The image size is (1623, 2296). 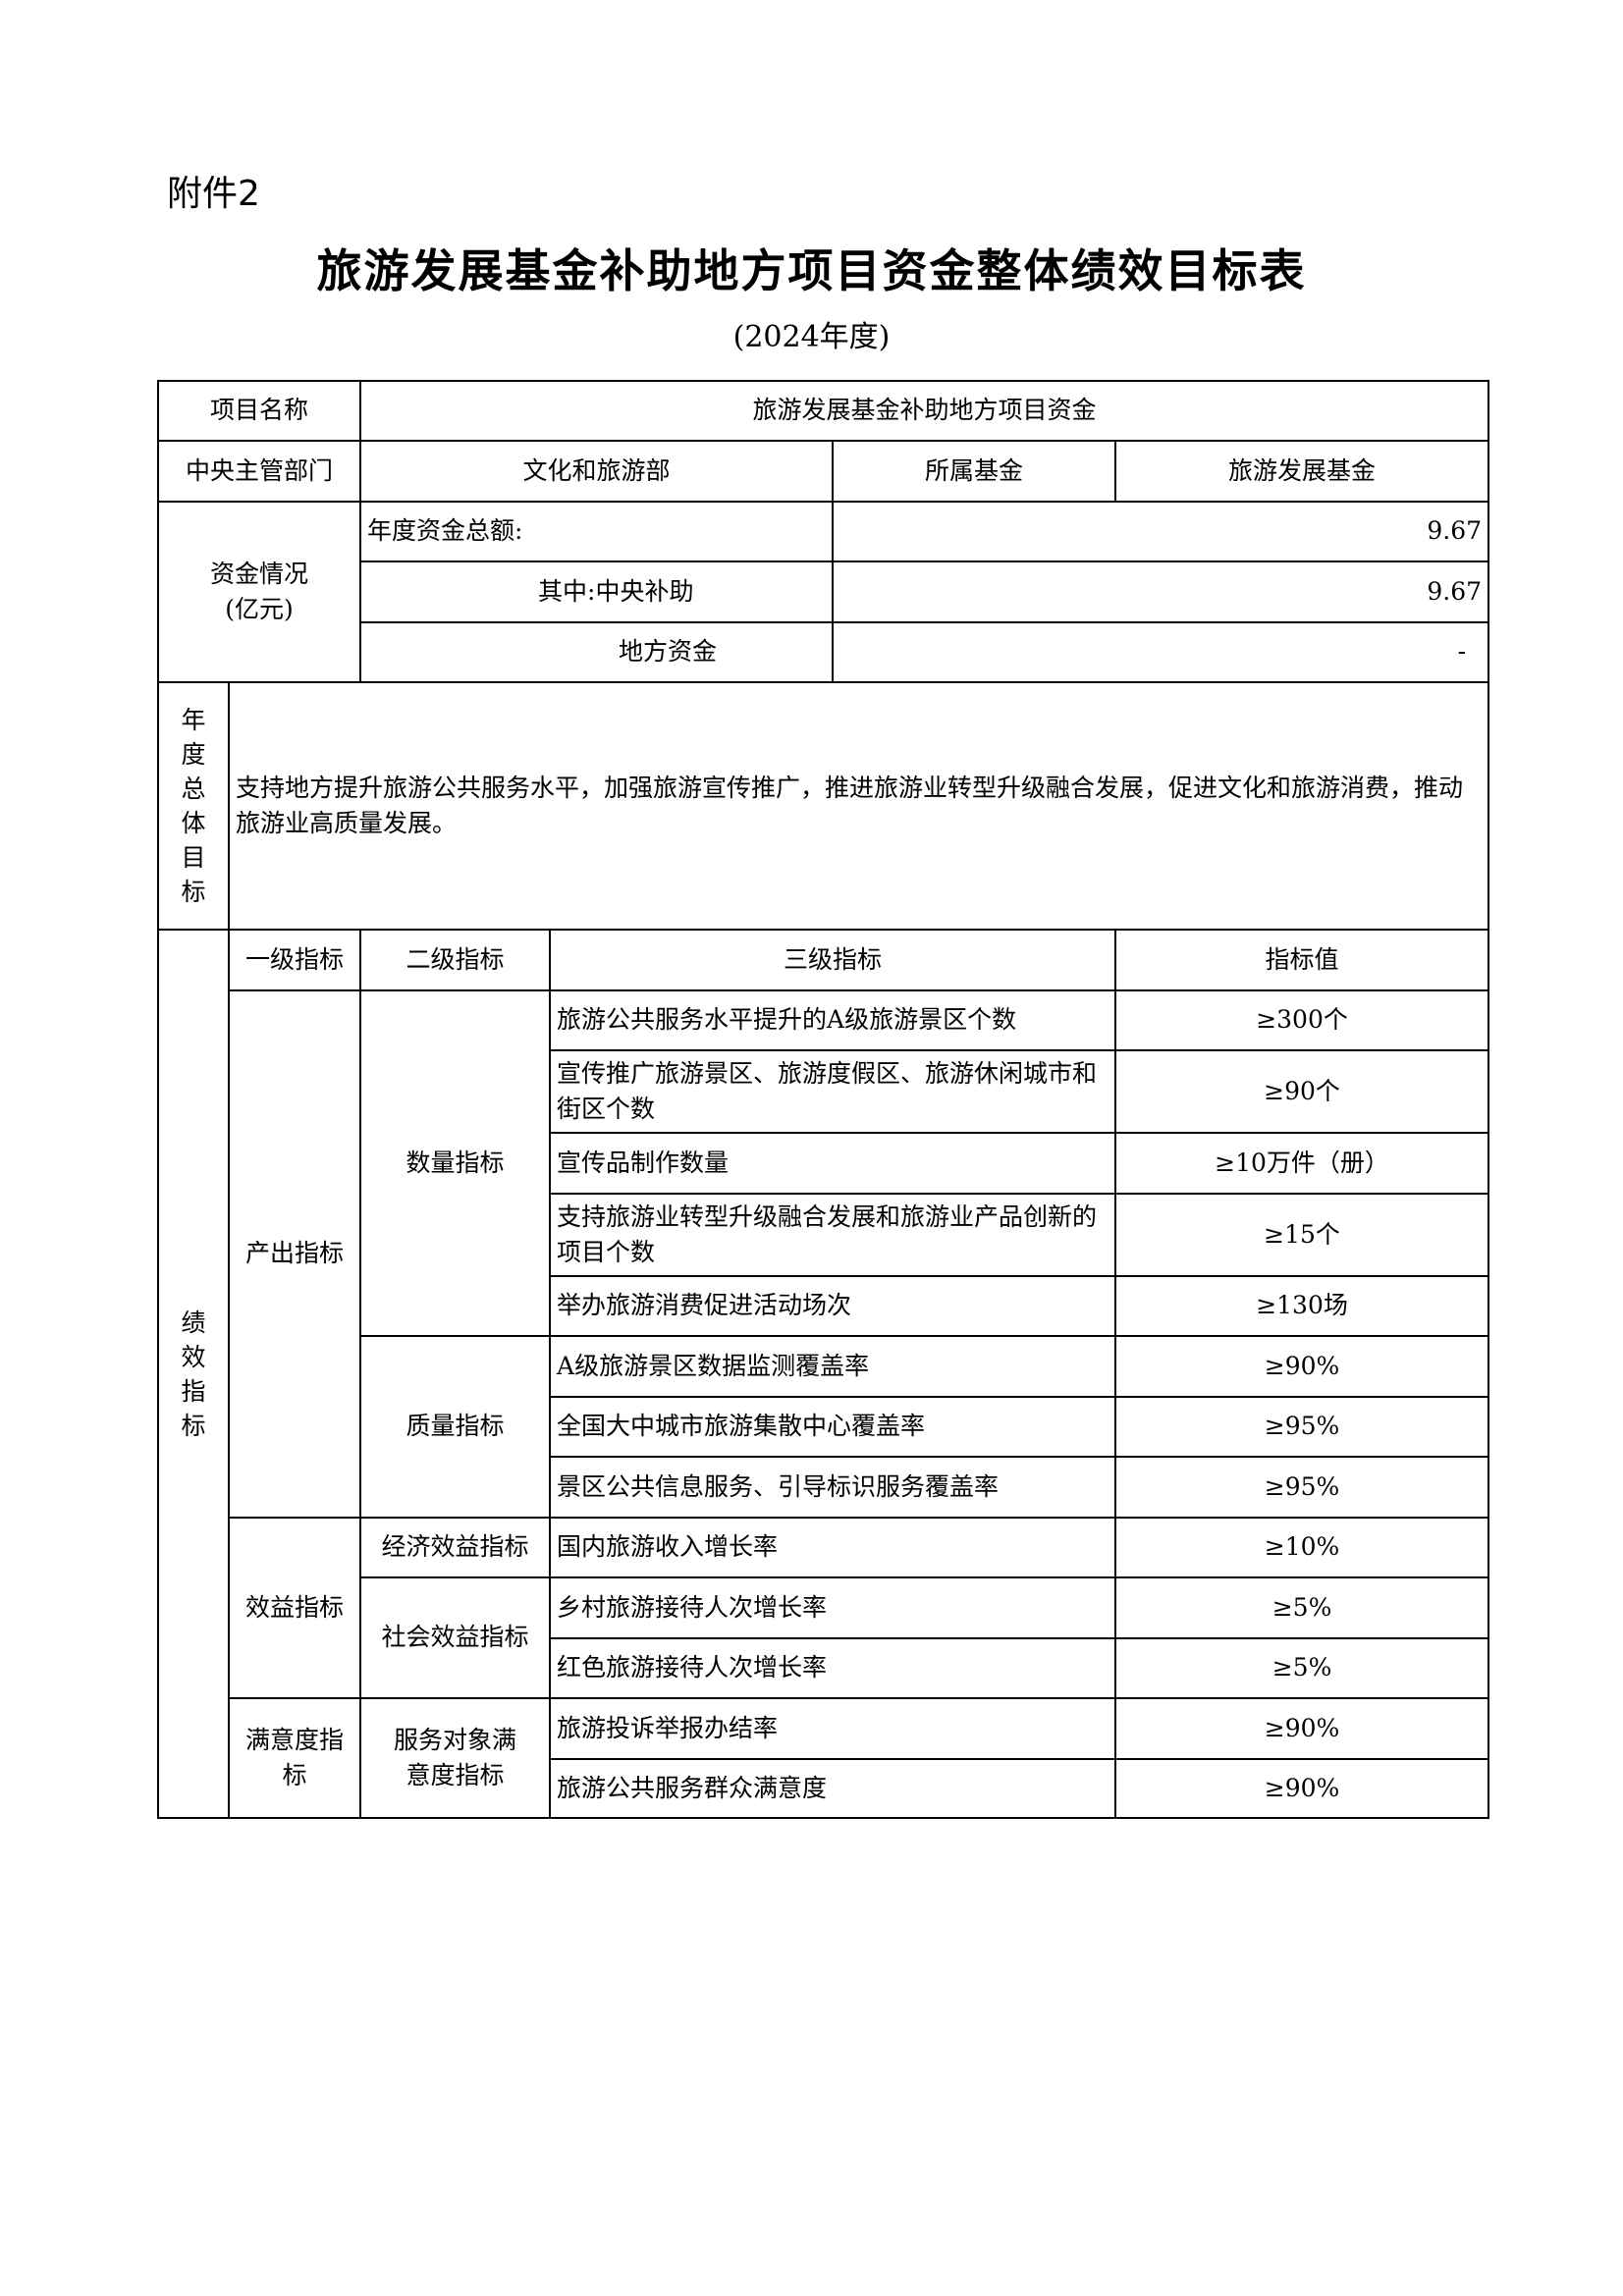 What do you see at coordinates (294, 1254) in the screenshot?
I see `level1-output: 产出指标` at bounding box center [294, 1254].